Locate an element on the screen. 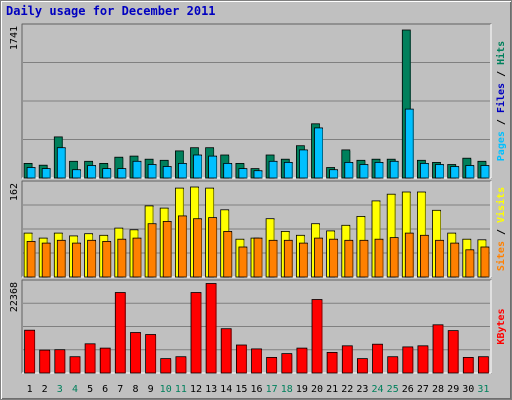  x-tick-label-14: 14 is located at coordinates (226, 389).